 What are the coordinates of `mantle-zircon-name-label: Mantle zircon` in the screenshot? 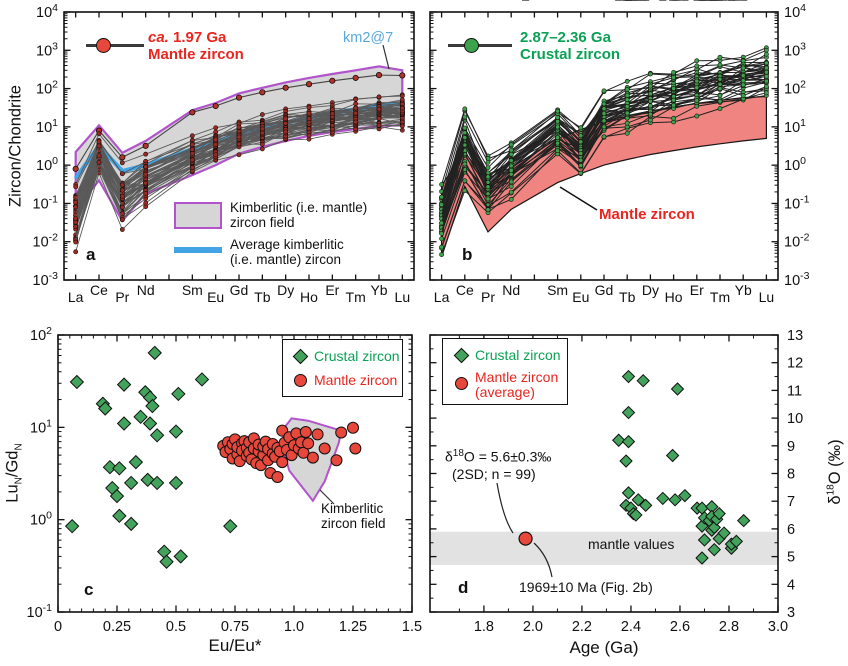 It's located at (196, 54).